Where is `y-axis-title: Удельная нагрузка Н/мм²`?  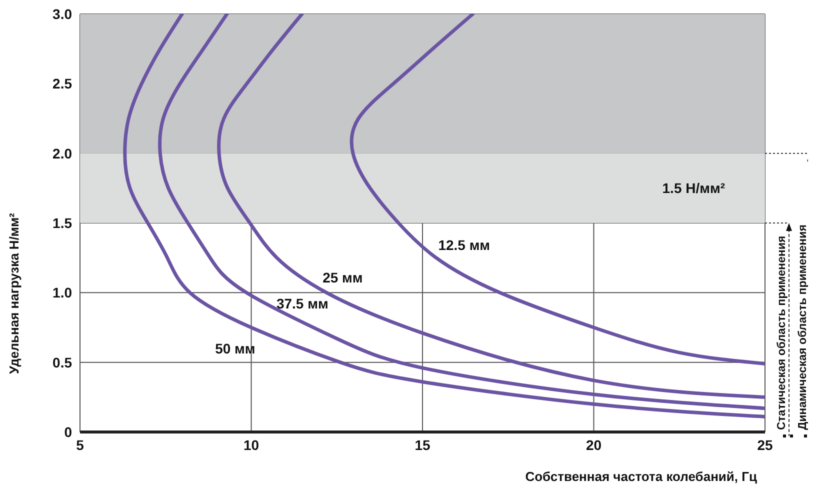
y-axis-title: Удельная нагрузка Н/мм² is located at coordinates (14, 293).